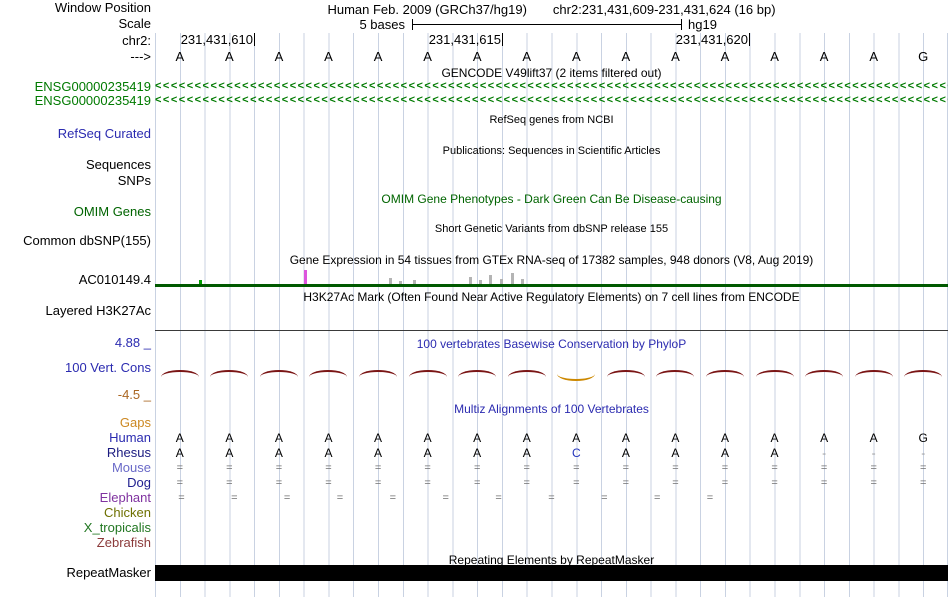 This screenshot has width=950, height=597. What do you see at coordinates (132, 342) in the screenshot?
I see `phylop-max-label: 4.88 _` at bounding box center [132, 342].